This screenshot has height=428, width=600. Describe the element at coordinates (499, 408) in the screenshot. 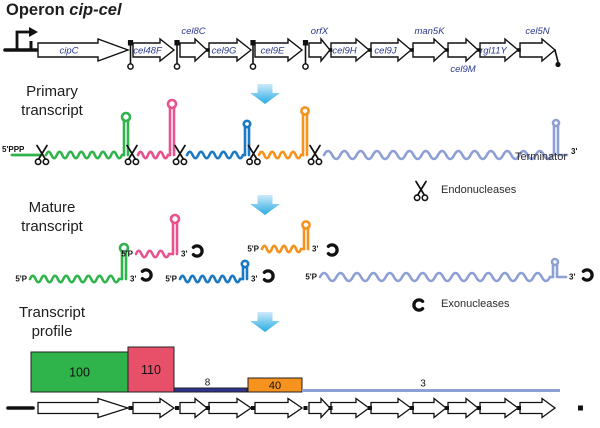

I see `profile-gene-arrow-rgl11Y` at that location.